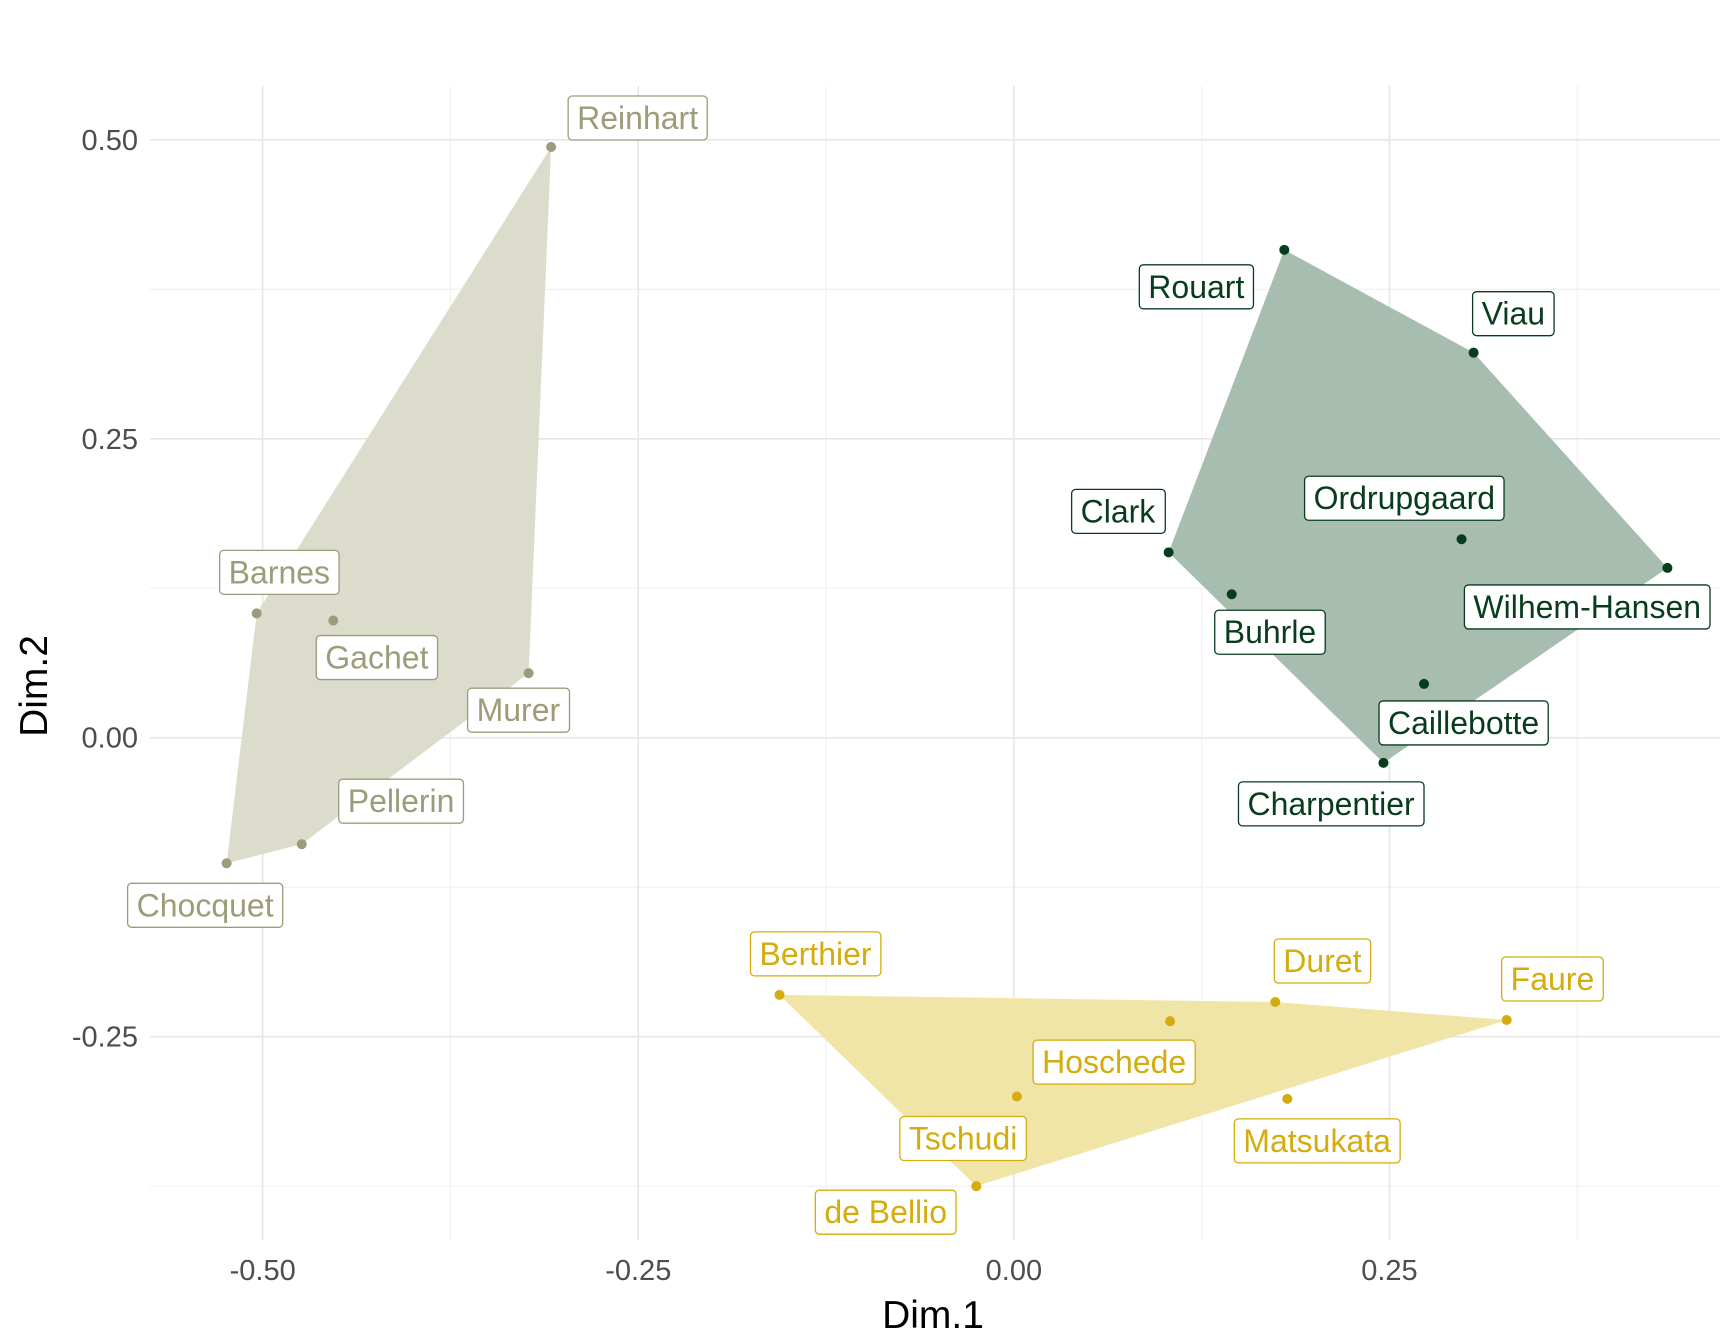 This screenshot has height=1344, width=1728. I want to click on data-point-reinhart, so click(551, 146).